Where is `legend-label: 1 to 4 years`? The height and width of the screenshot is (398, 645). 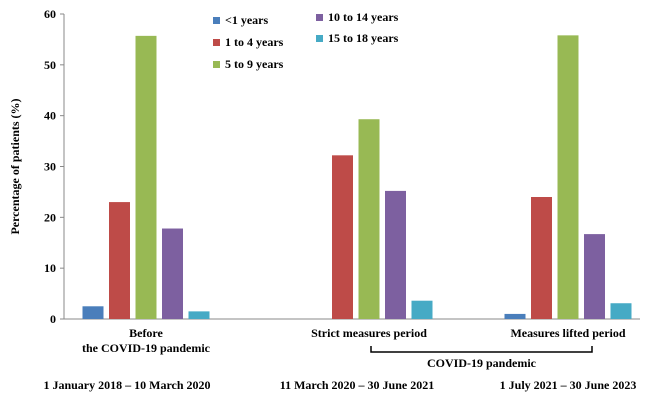 legend-label: 1 to 4 years is located at coordinates (254, 42).